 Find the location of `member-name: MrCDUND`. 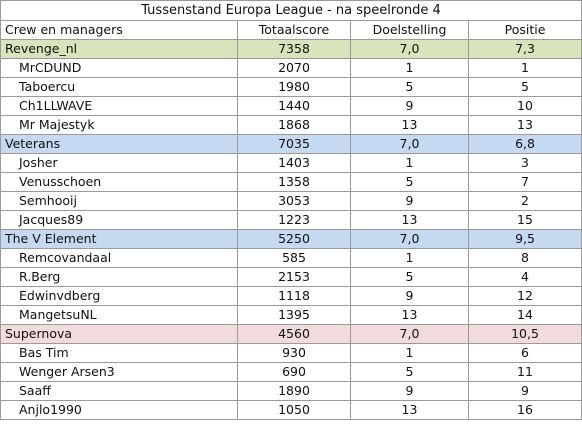

member-name: MrCDUND is located at coordinates (119, 68).